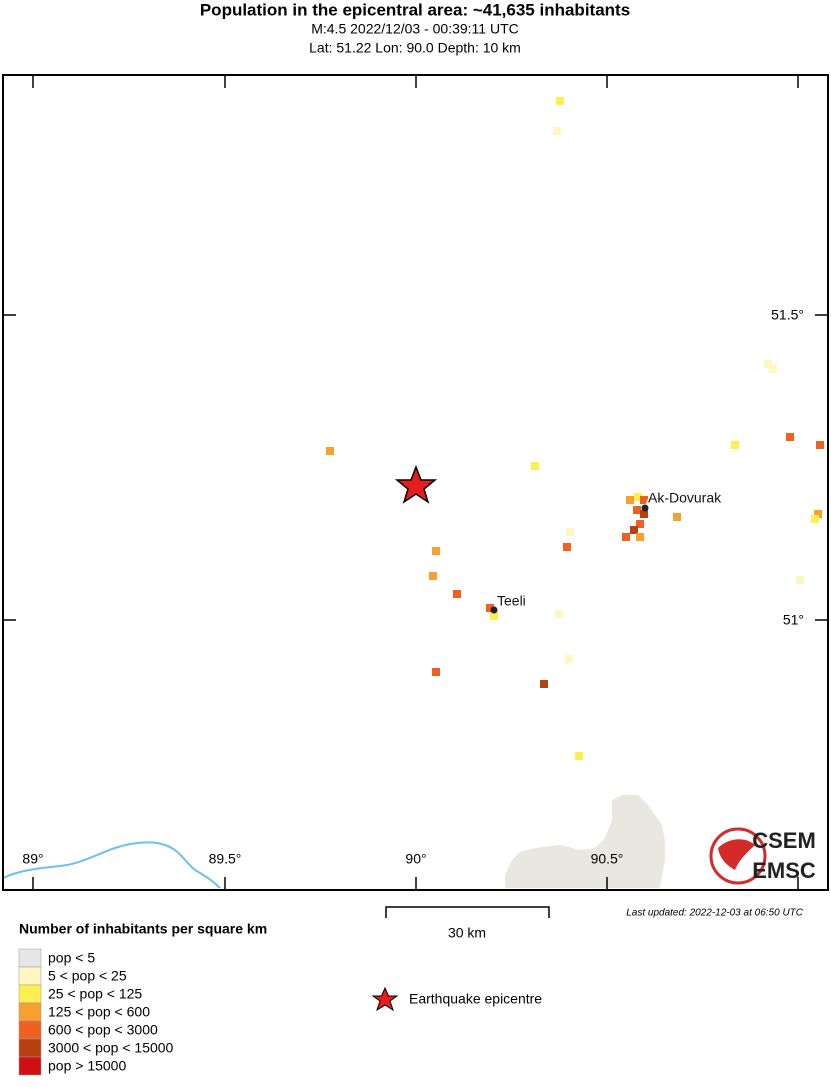 This screenshot has height=1087, width=831. What do you see at coordinates (87, 976) in the screenshot?
I see `legend-label: 5 < pop < 25` at bounding box center [87, 976].